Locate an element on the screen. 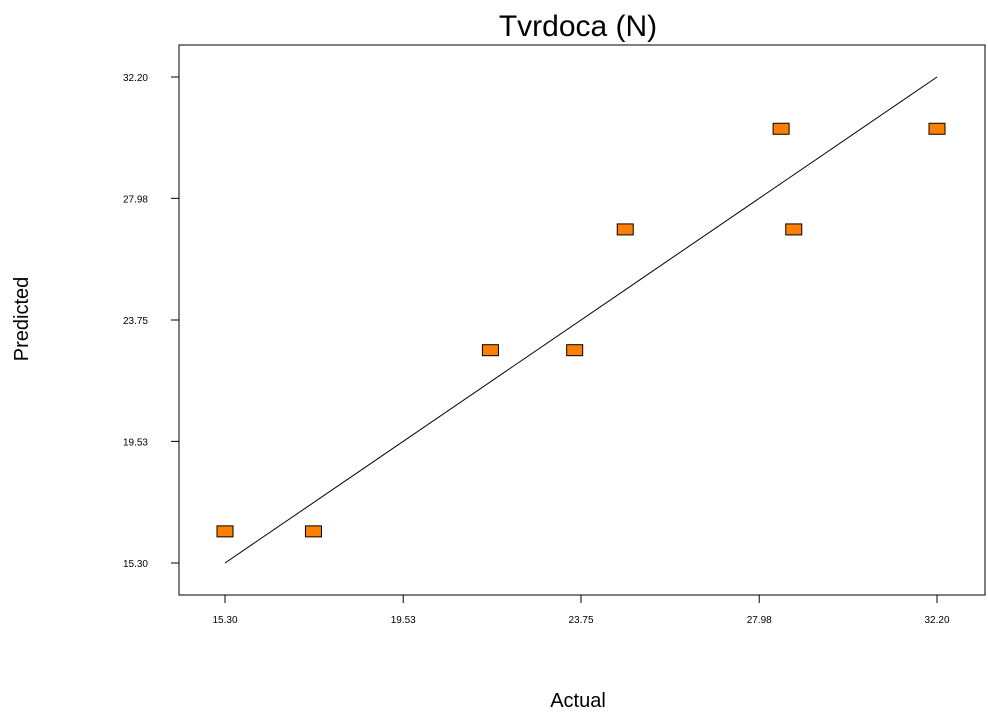 This screenshot has height=713, width=988. y-tick-label: 32.20 is located at coordinates (135, 78).